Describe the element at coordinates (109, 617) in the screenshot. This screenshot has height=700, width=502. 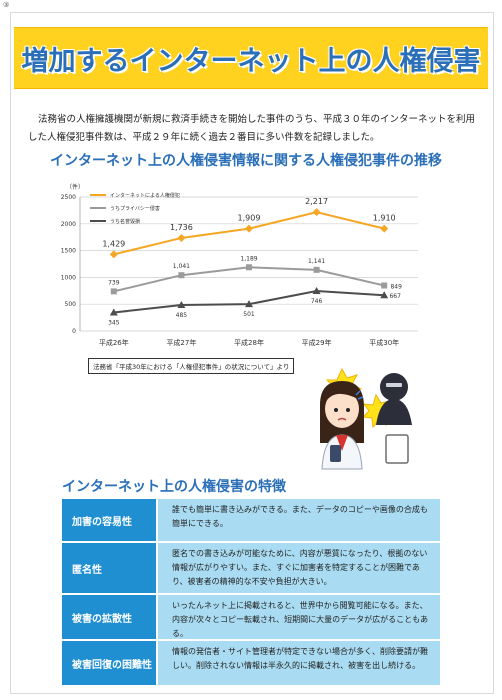
I see `feature-head: 被害の拡散性` at that location.